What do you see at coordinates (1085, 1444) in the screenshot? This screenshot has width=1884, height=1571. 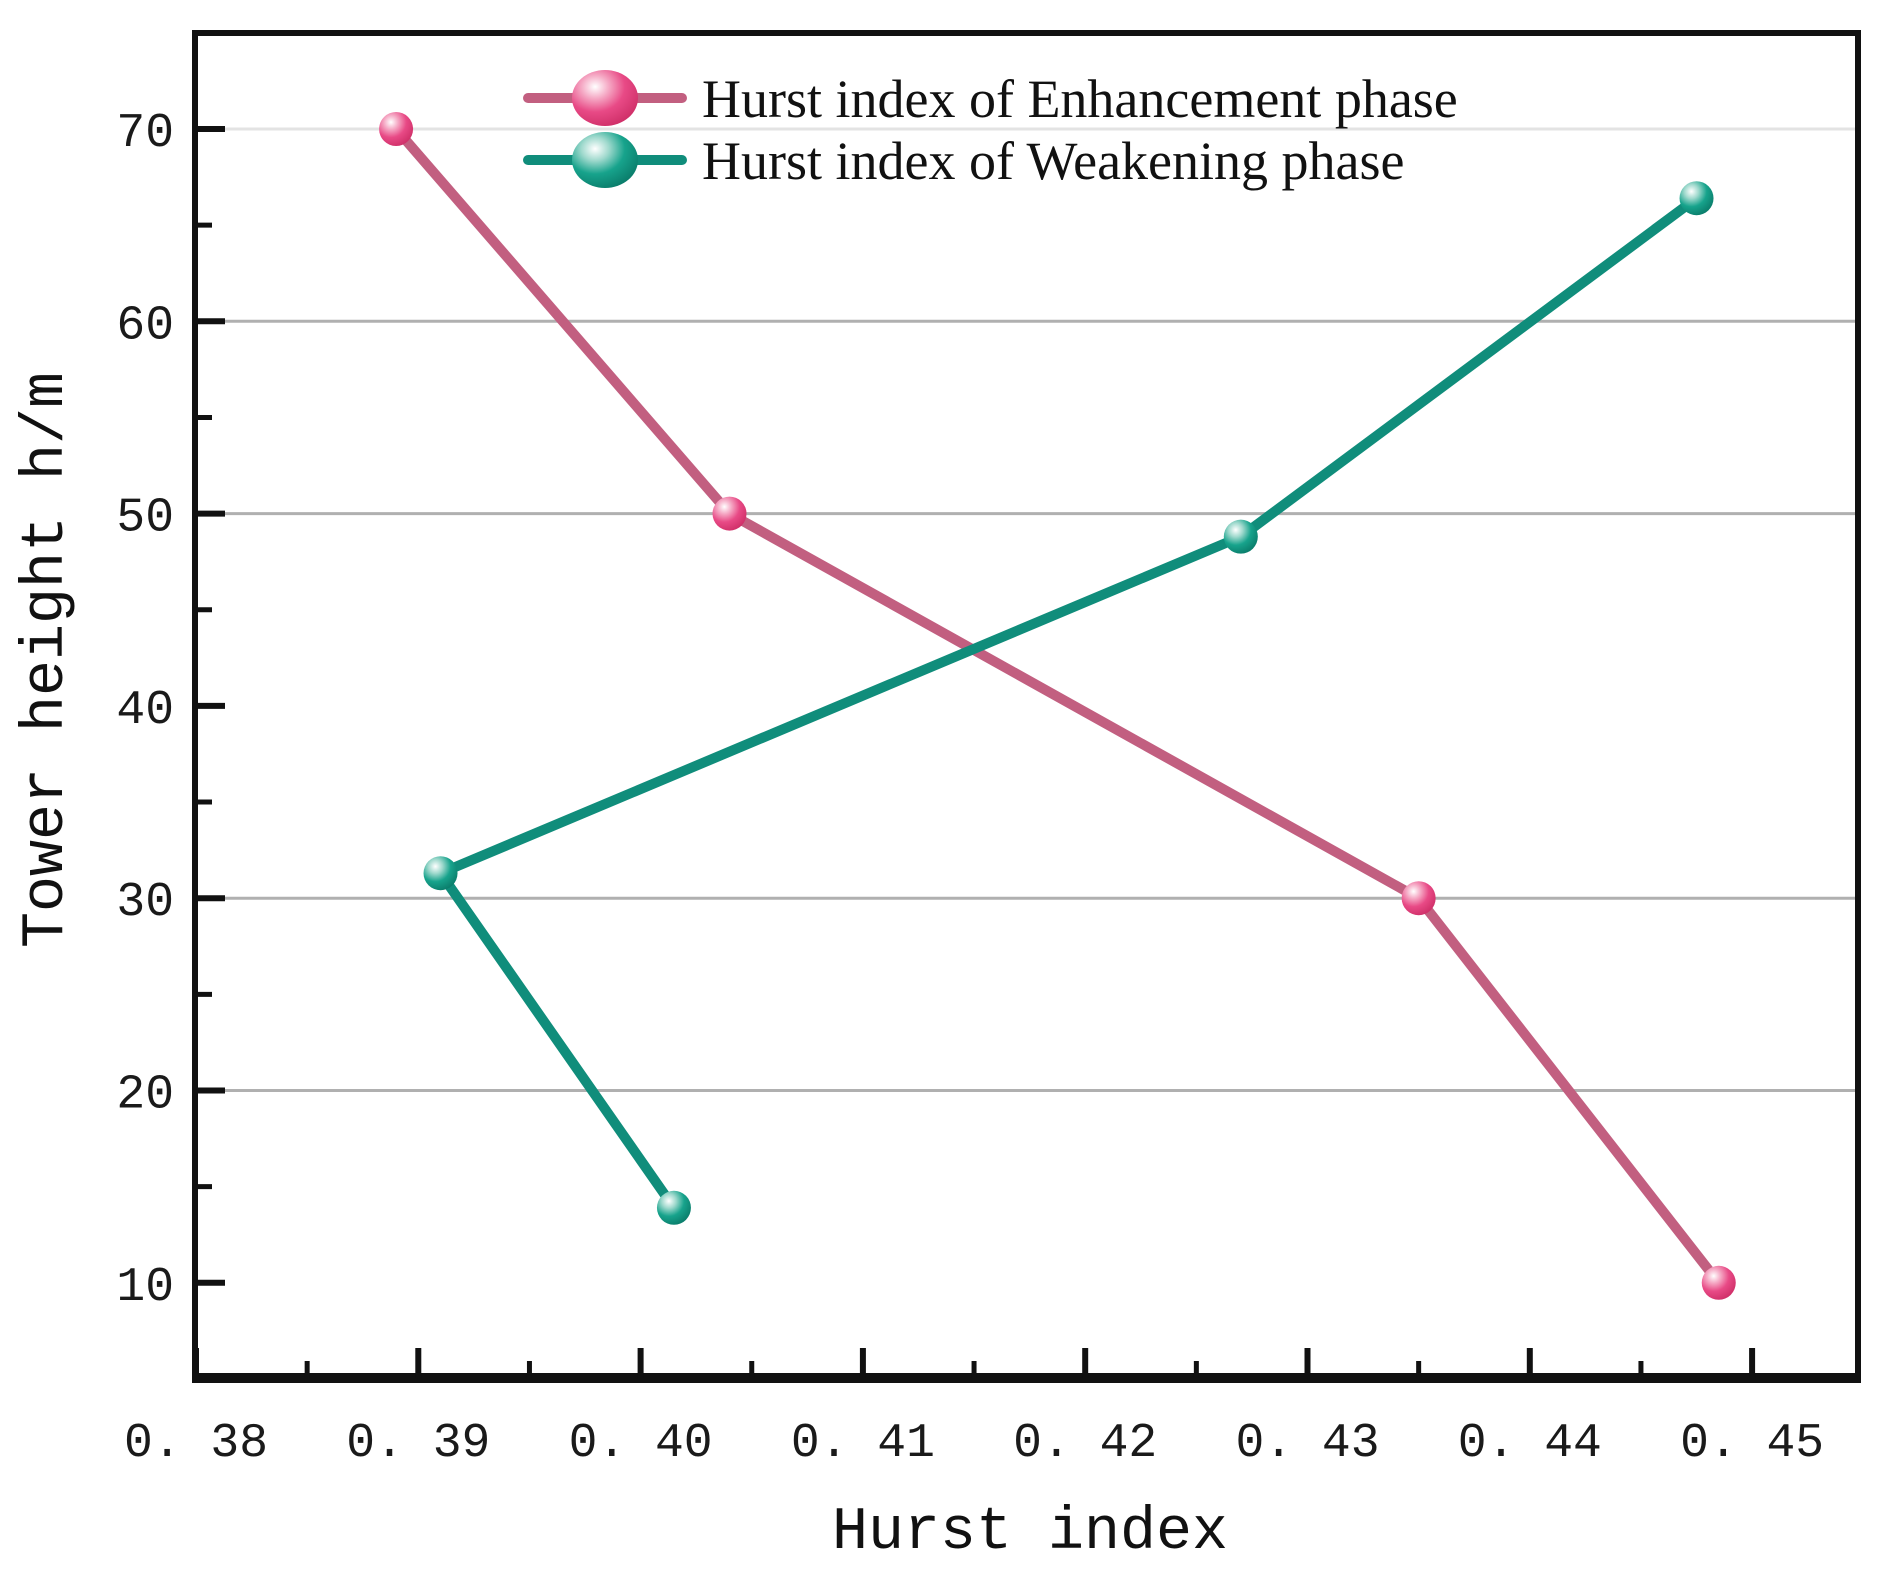 I see `x-tick-label-4: 0. 42` at bounding box center [1085, 1444].